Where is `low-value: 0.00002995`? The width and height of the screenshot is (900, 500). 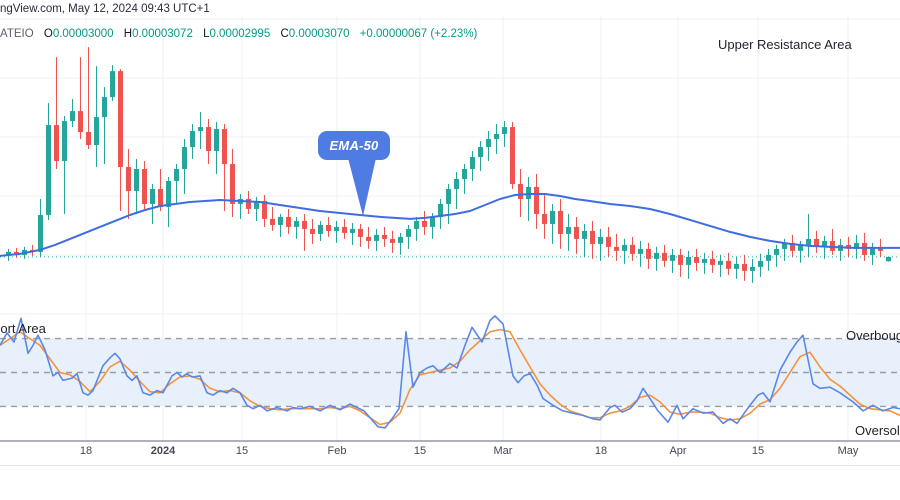
low-value: 0.00002995 is located at coordinates (240, 34).